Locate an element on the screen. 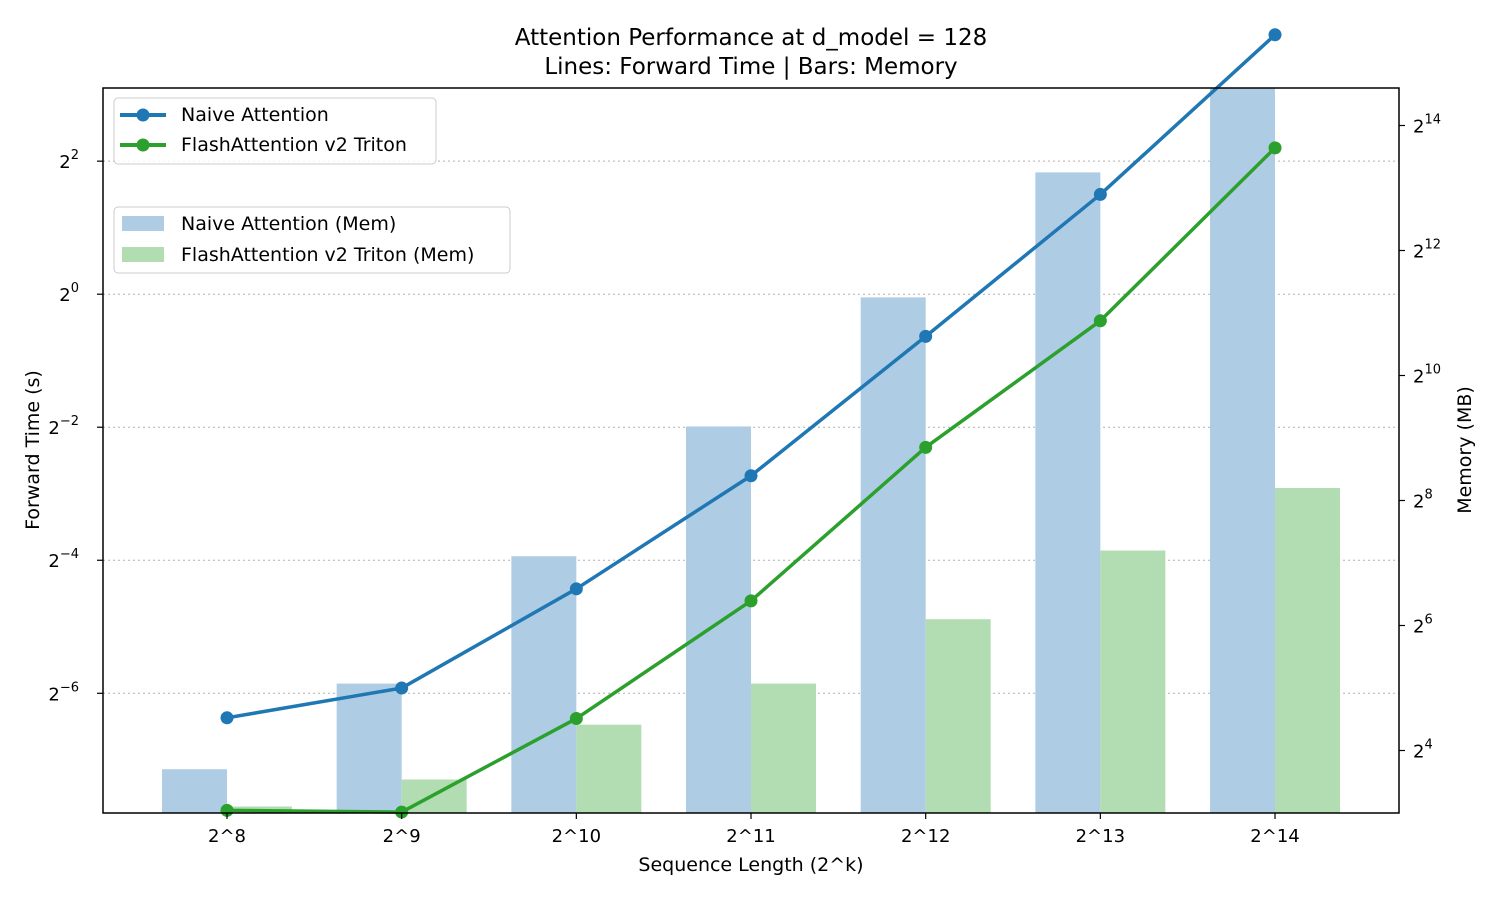  x-tick-label: 2^10 is located at coordinates (576, 836).